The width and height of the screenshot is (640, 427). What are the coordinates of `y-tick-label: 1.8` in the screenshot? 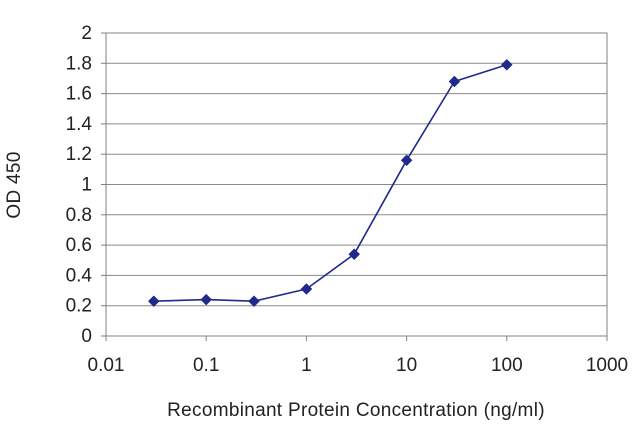 It's located at (79, 63).